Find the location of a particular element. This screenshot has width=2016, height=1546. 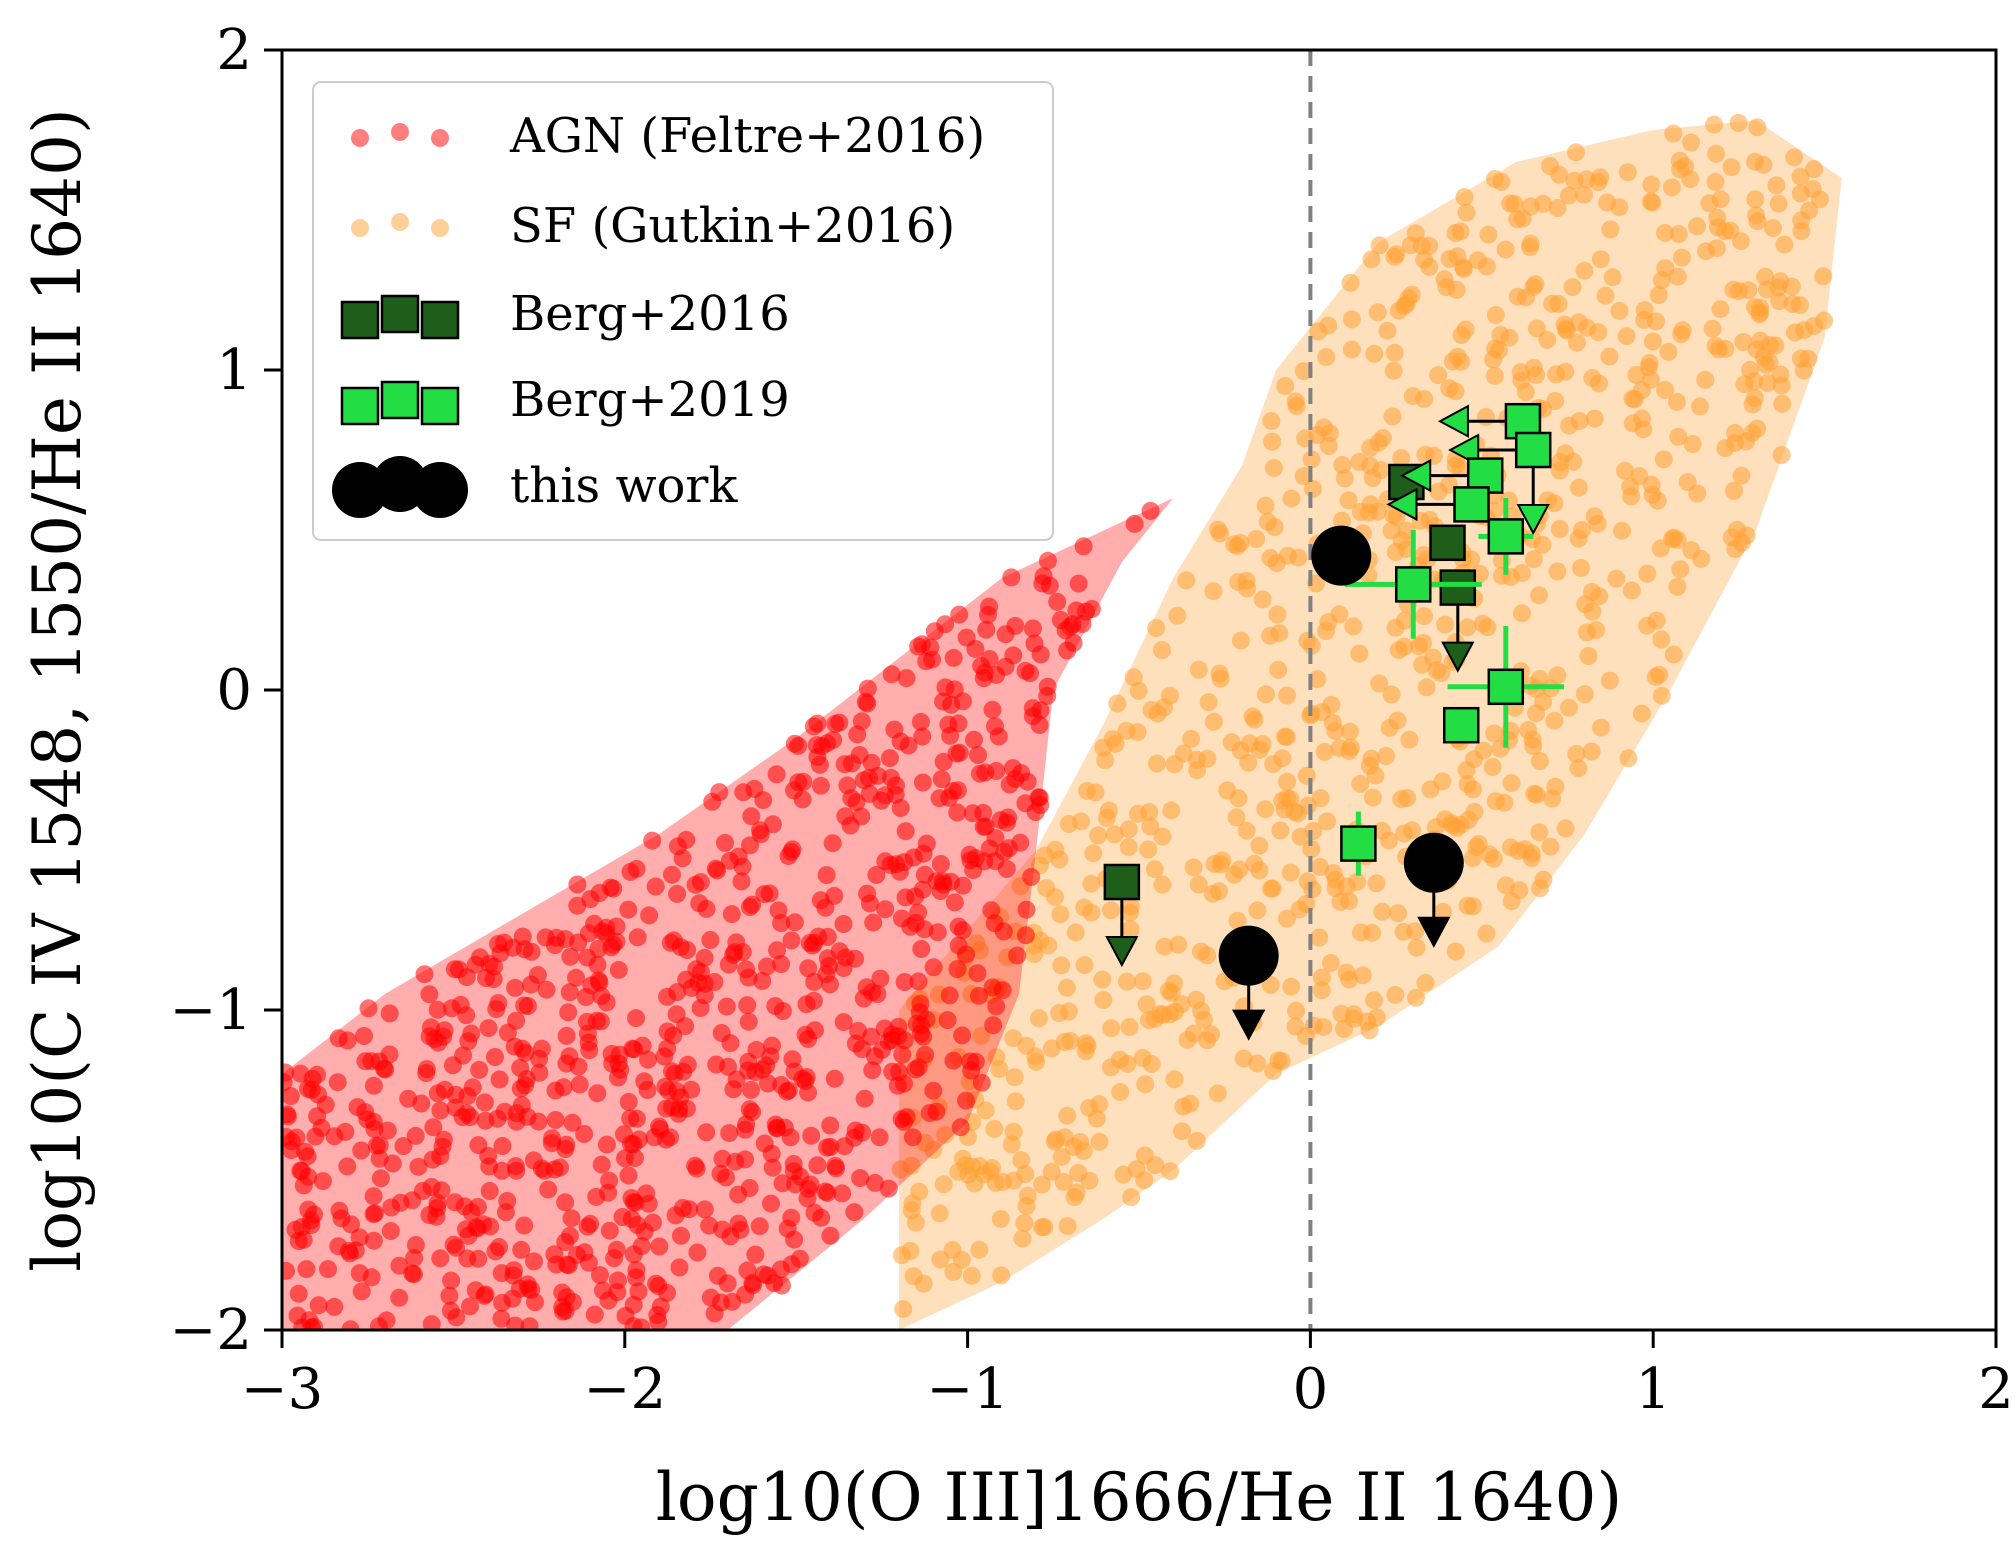

legend-square is located at coordinates (440, 320).